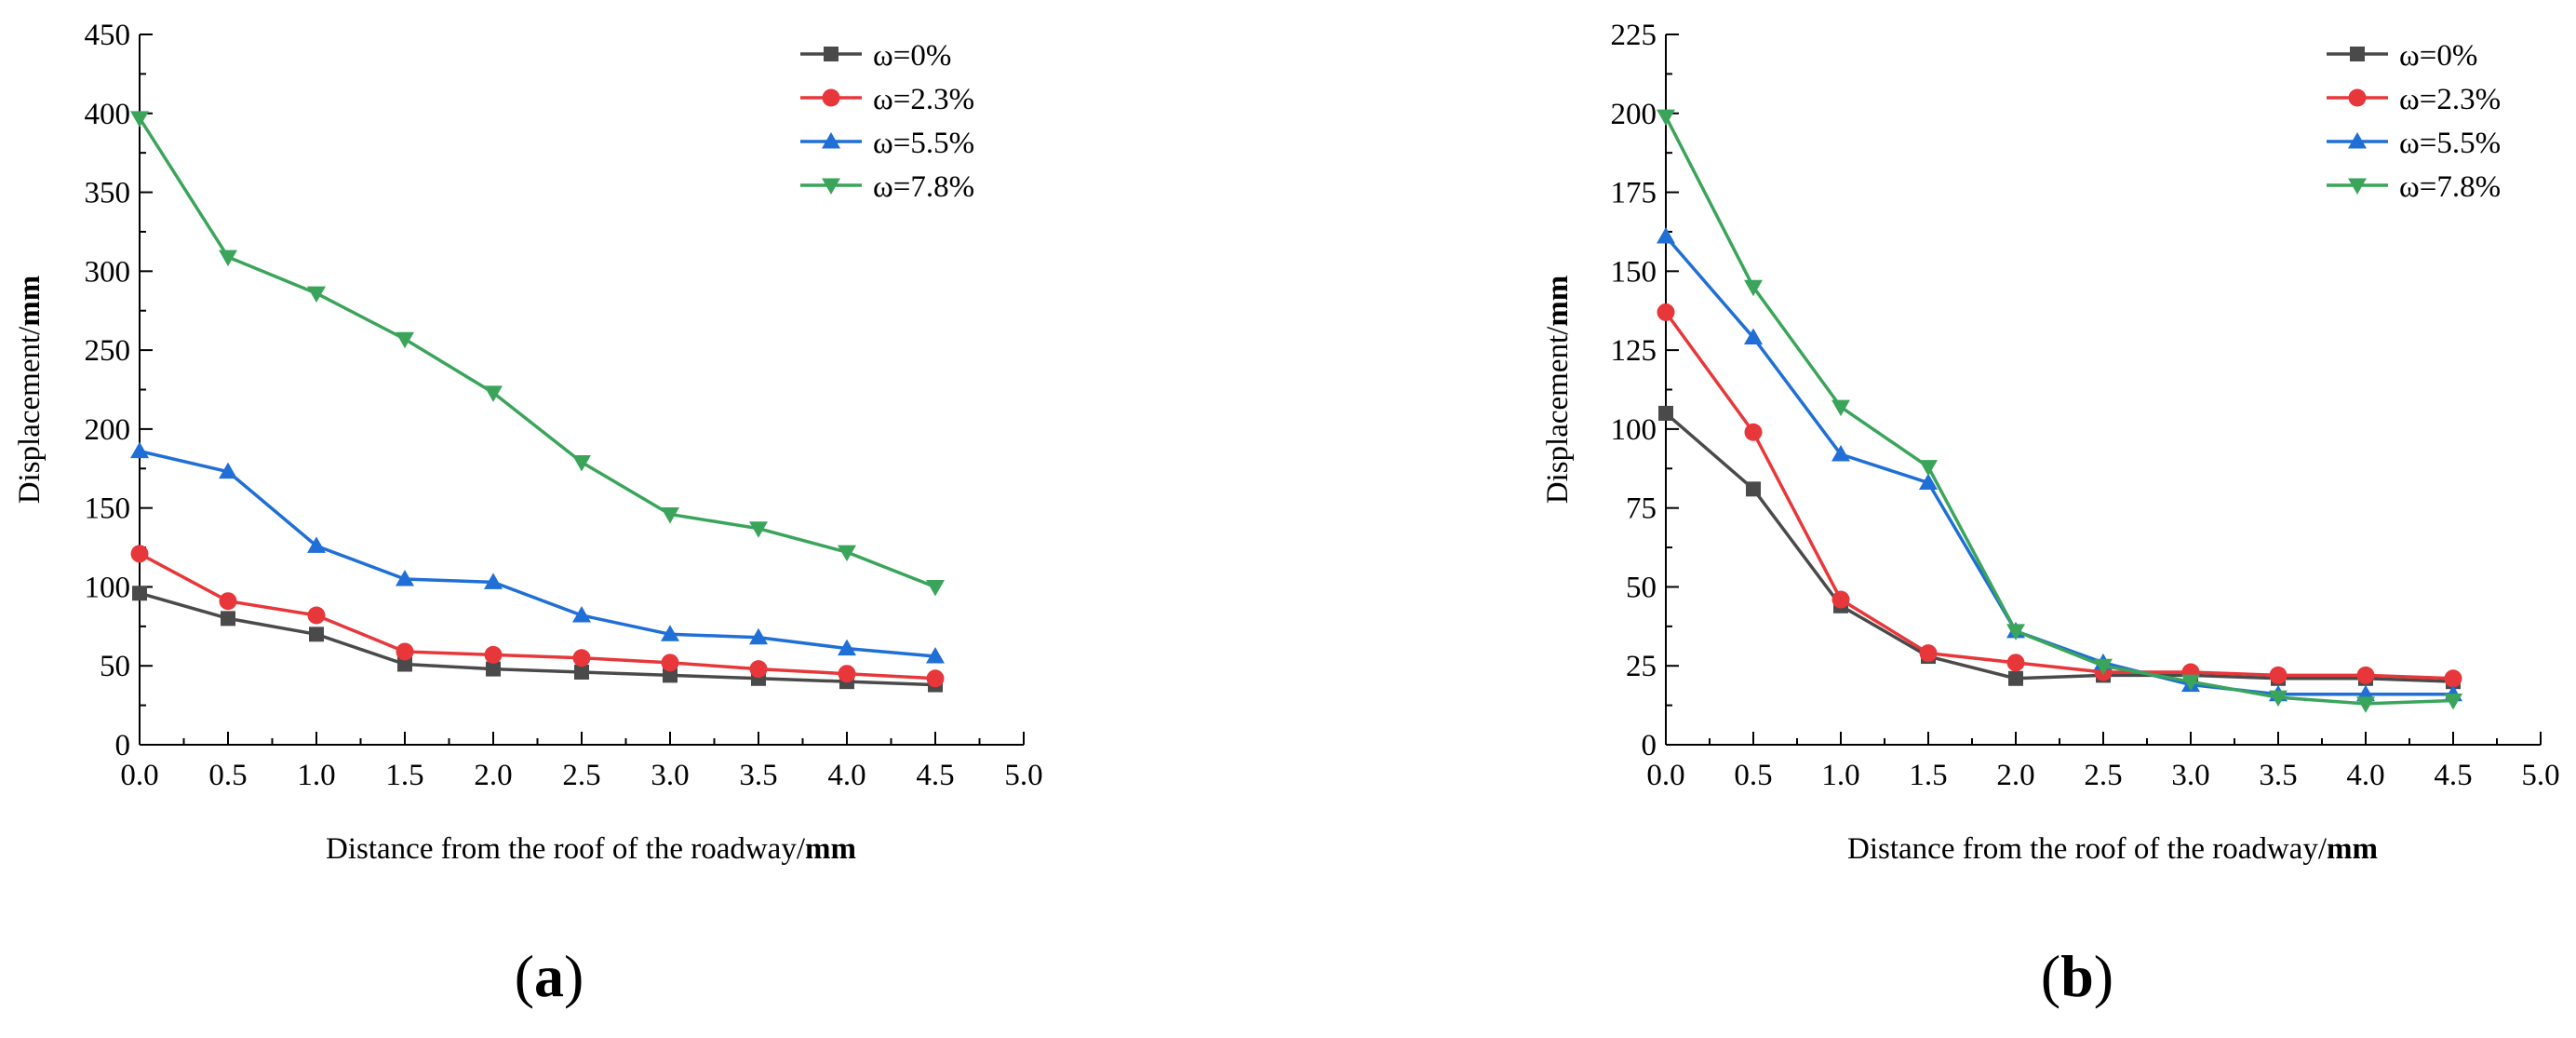 Image resolution: width=2576 pixels, height=1038 pixels. What do you see at coordinates (1634, 193) in the screenshot?
I see `y-tick-label: 175` at bounding box center [1634, 193].